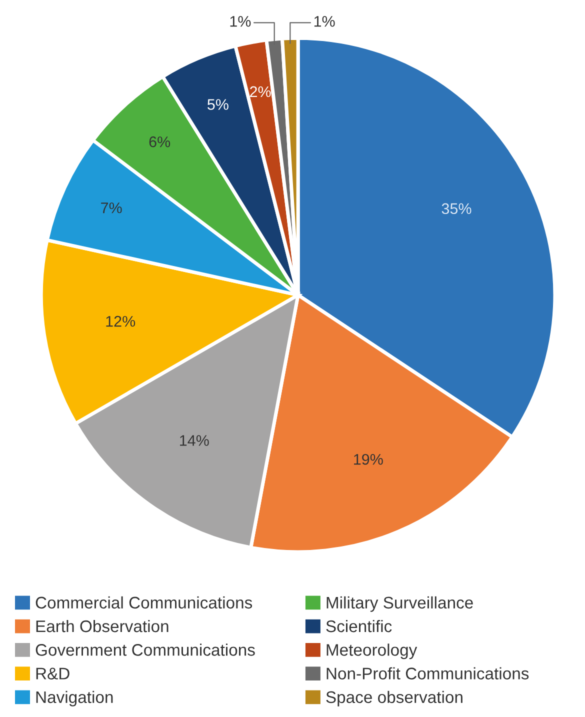 Image resolution: width=585 pixels, height=717 pixels. Describe the element at coordinates (102, 626) in the screenshot. I see `legend-label: Earth Observation` at that location.